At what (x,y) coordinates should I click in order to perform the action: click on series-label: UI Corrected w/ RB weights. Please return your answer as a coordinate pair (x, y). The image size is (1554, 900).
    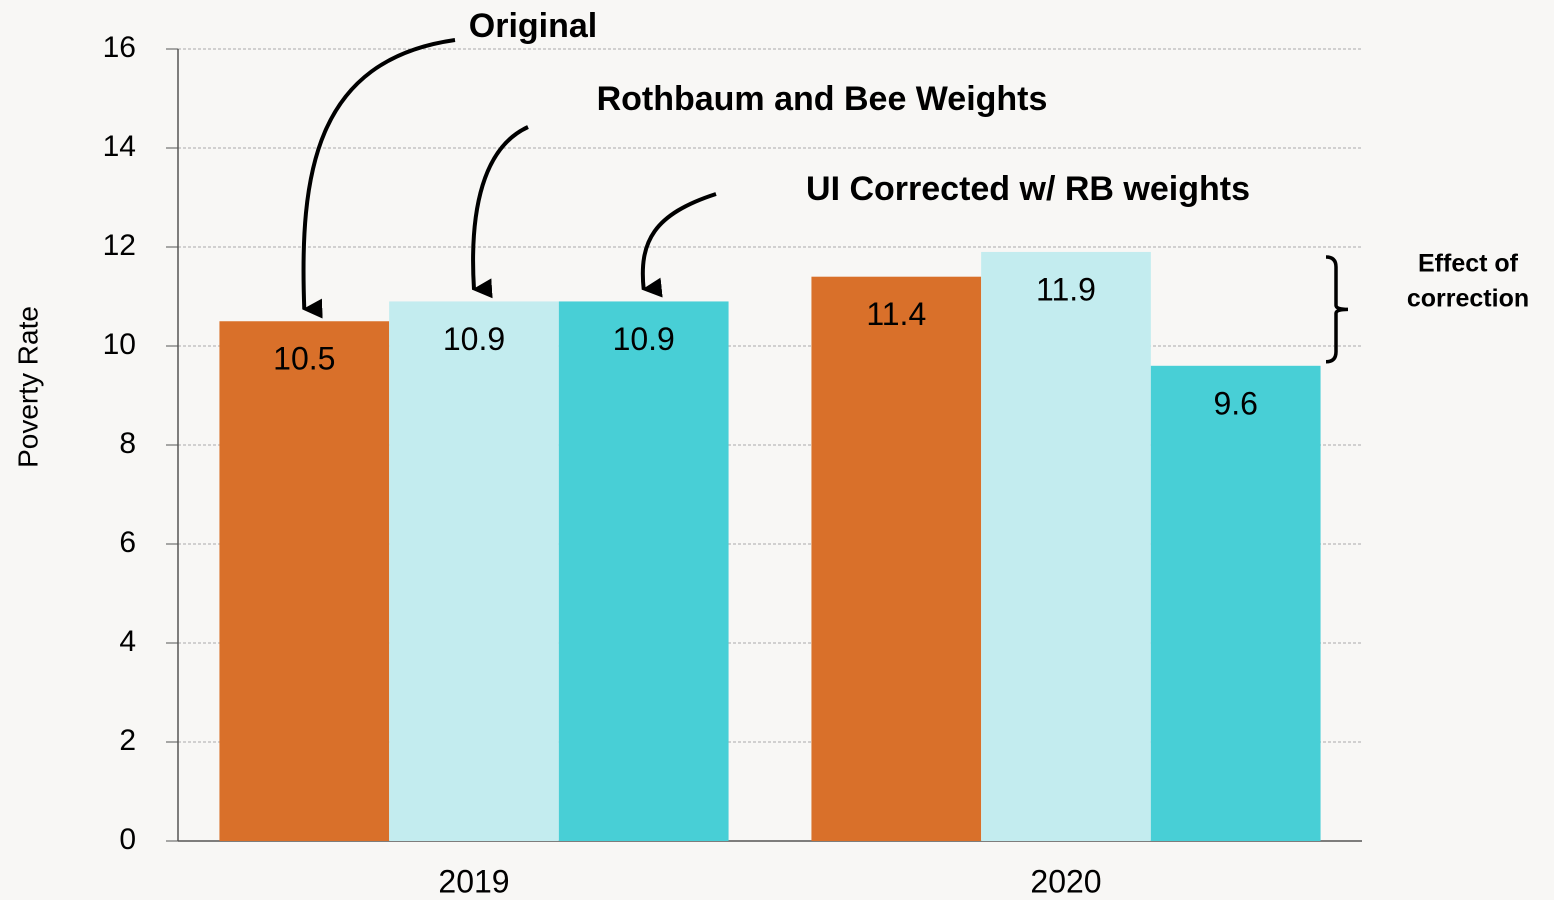
    Looking at the image, I should click on (1028, 189).